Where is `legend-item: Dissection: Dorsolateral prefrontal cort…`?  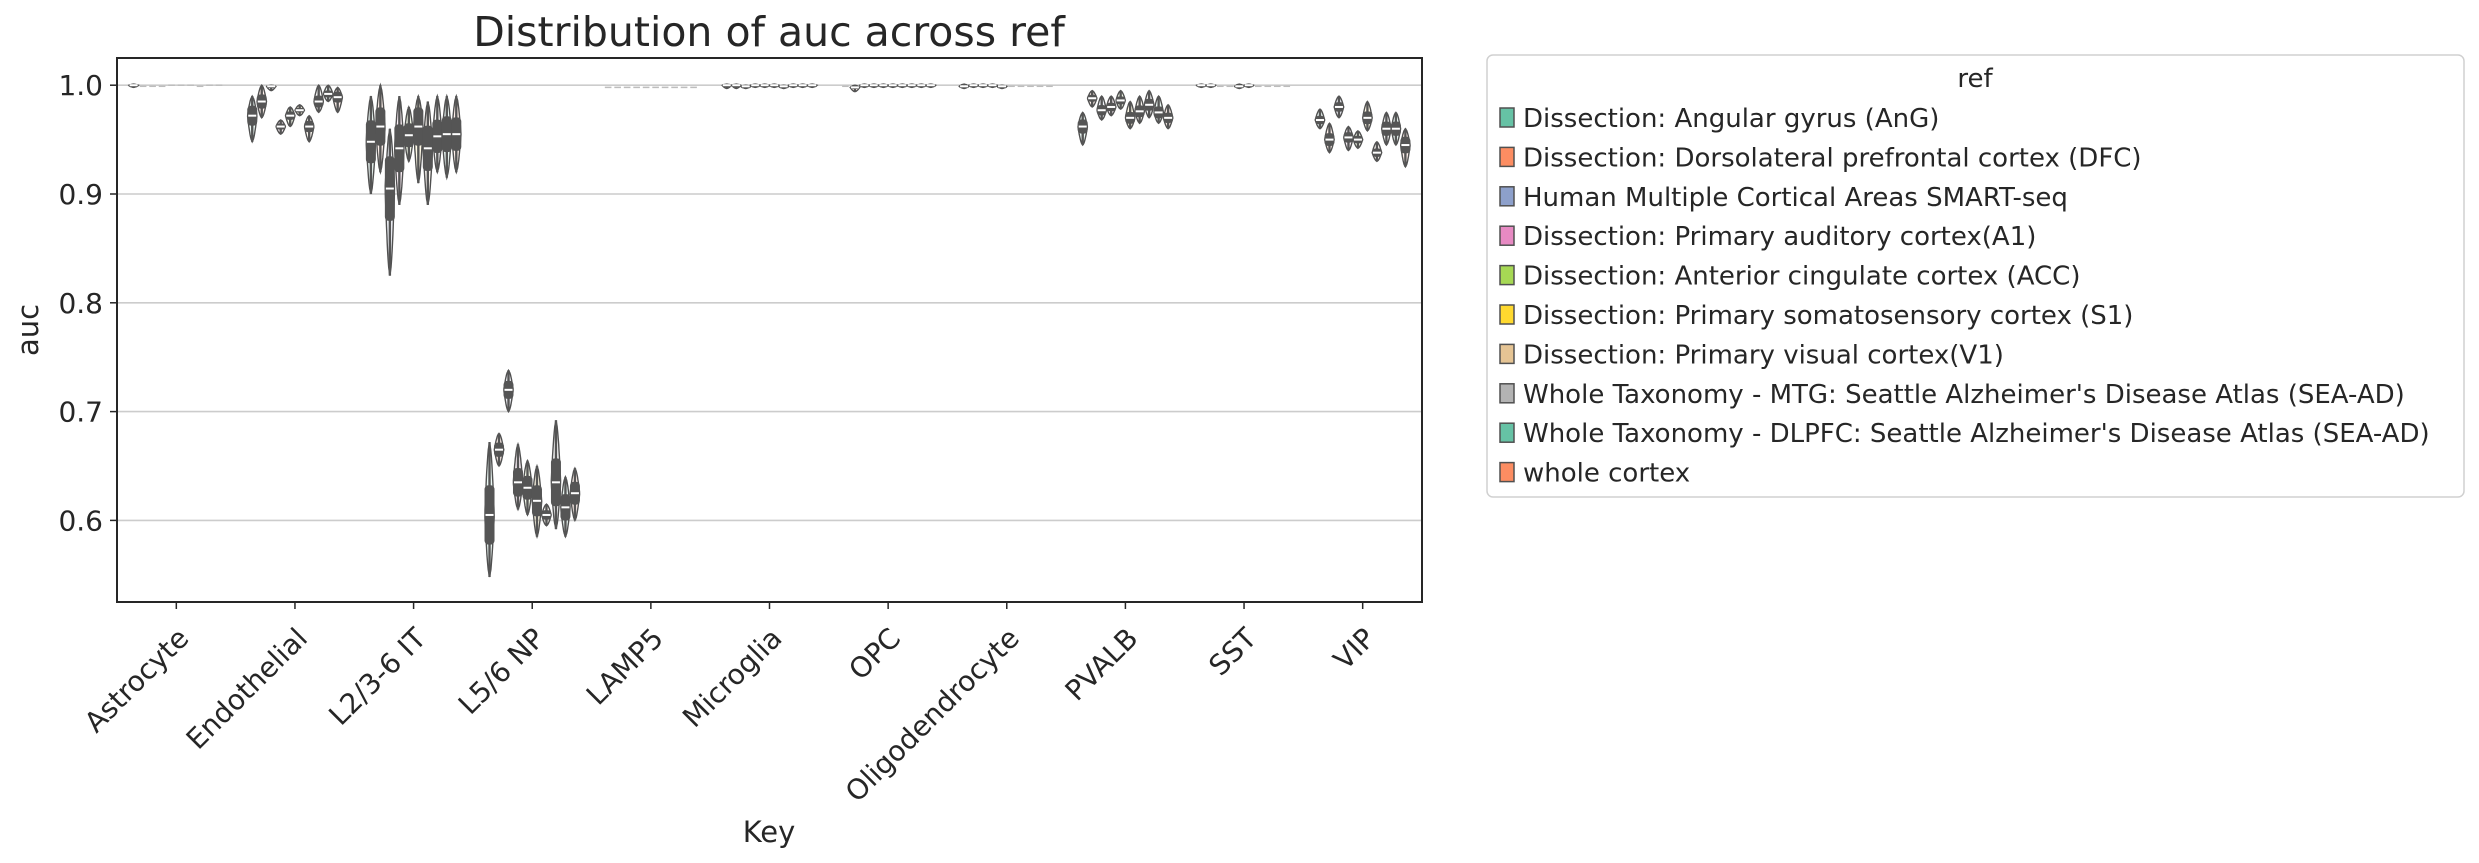
legend-item: Dissection: Dorsolateral prefrontal cort… is located at coordinates (1820, 158).